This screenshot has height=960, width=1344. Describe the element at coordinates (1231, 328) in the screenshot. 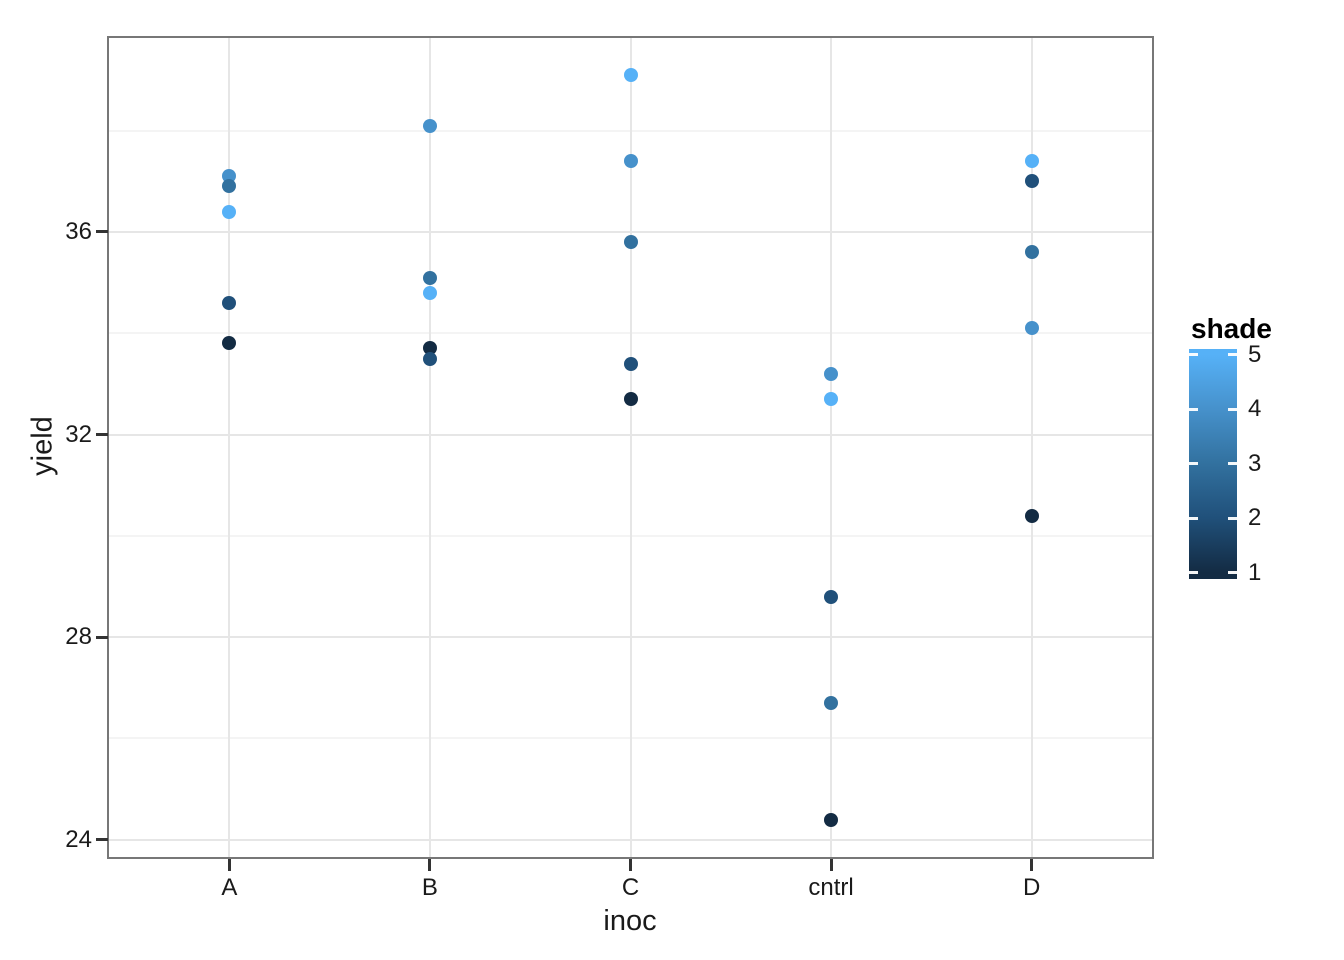

I see `legend-title: shade` at that location.